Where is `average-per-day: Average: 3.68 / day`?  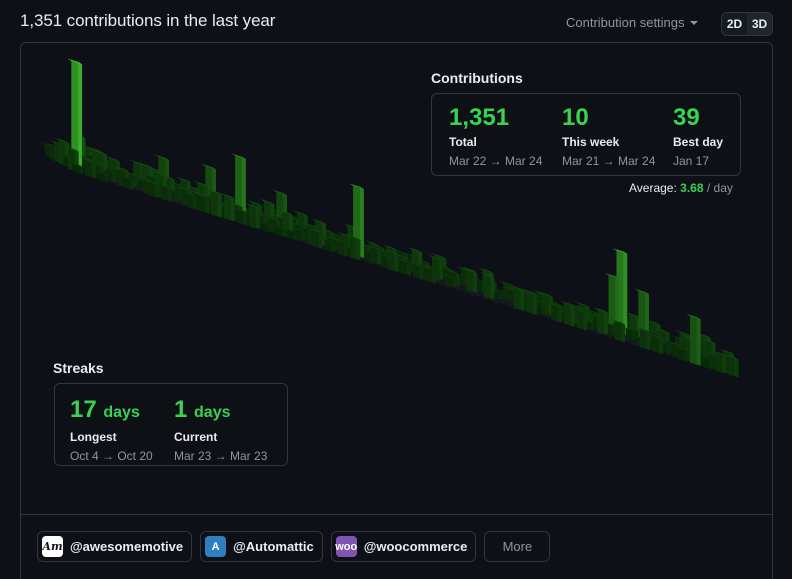
average-per-day: Average: 3.68 / day is located at coordinates (681, 188).